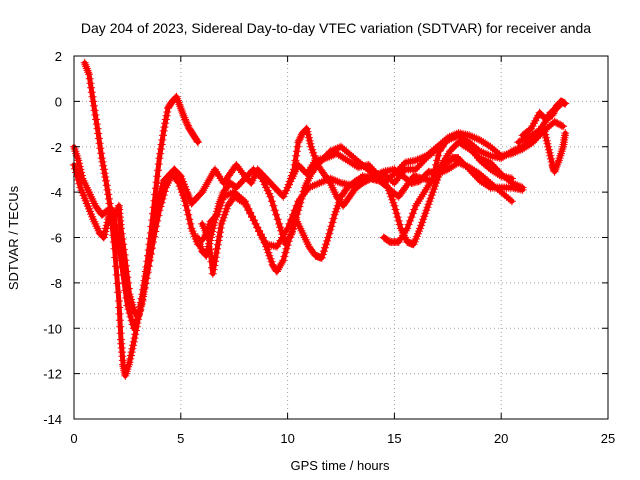 This screenshot has width=640, height=480. Describe the element at coordinates (56, 283) in the screenshot. I see `y-tick-label: -8` at that location.